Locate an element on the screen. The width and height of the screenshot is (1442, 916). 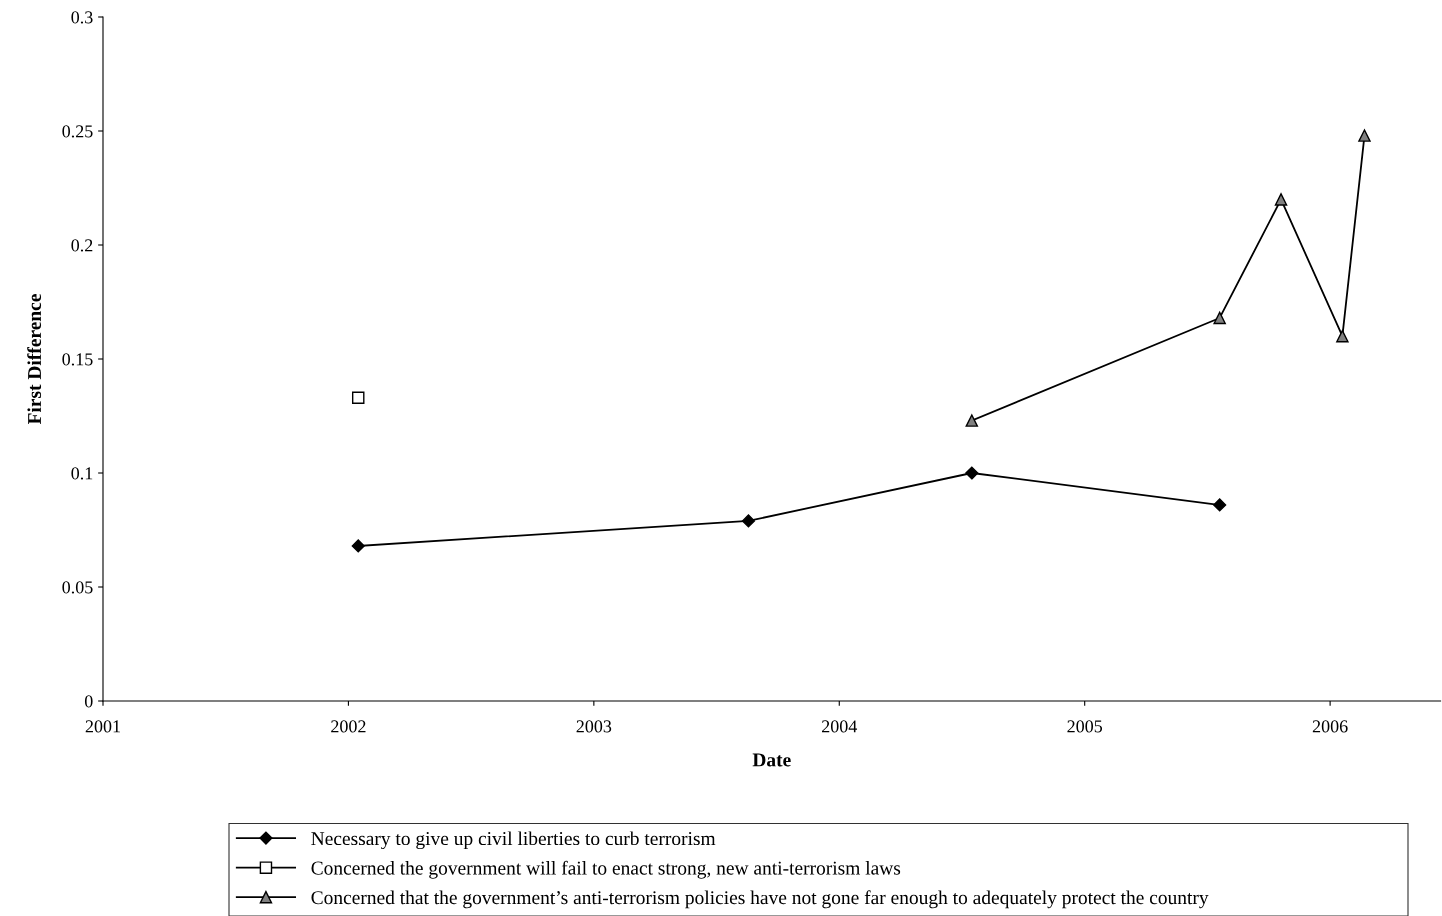
legend-label: Concerned the government will fail to enact strong, new anti-terrorism laws is located at coordinates (606, 869).